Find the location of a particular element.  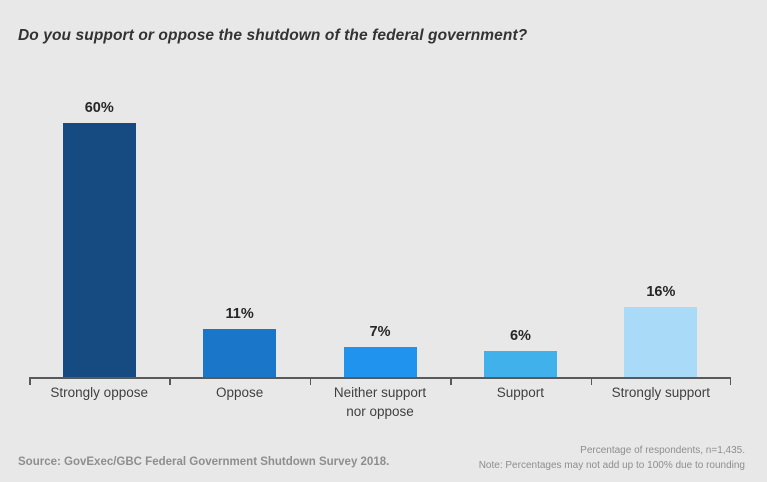

bar-value-label: 16% is located at coordinates (661, 292).